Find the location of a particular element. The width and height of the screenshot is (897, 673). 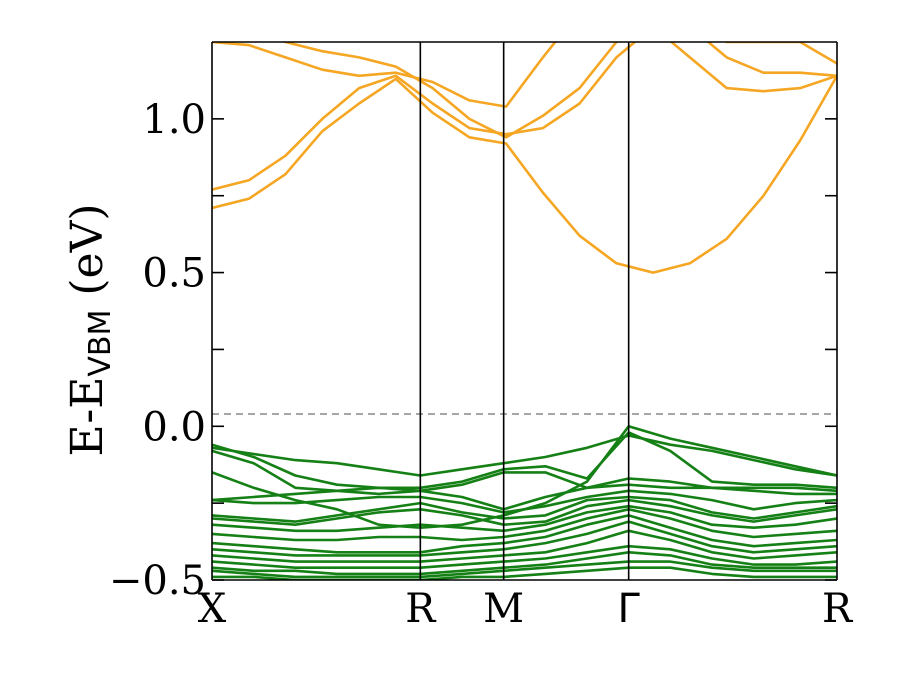

kpoint-label-3: Γ is located at coordinates (629, 609).